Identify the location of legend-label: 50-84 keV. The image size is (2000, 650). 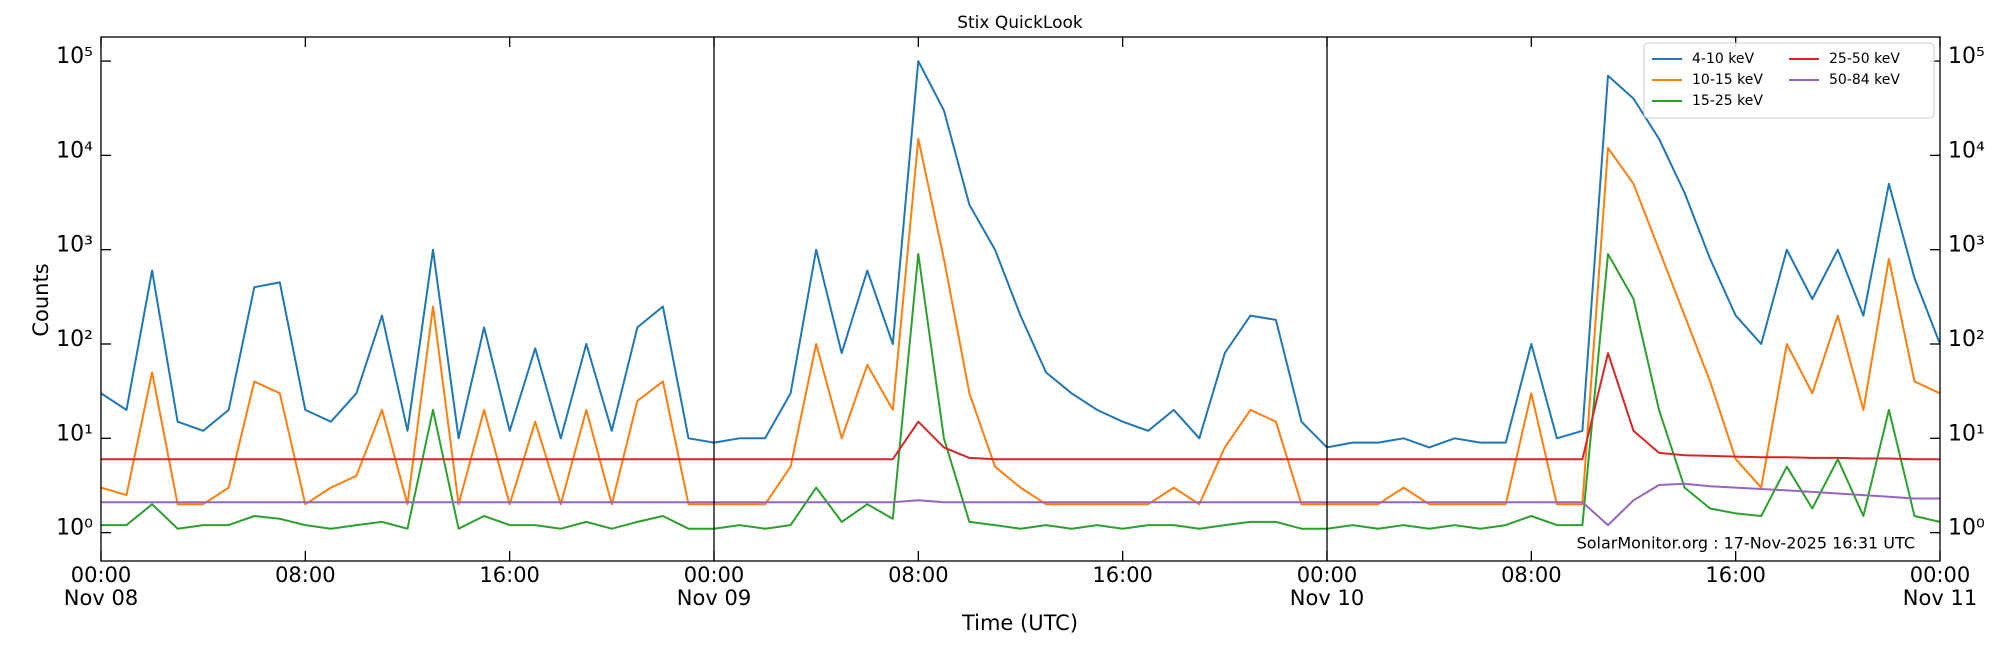
(1864, 80).